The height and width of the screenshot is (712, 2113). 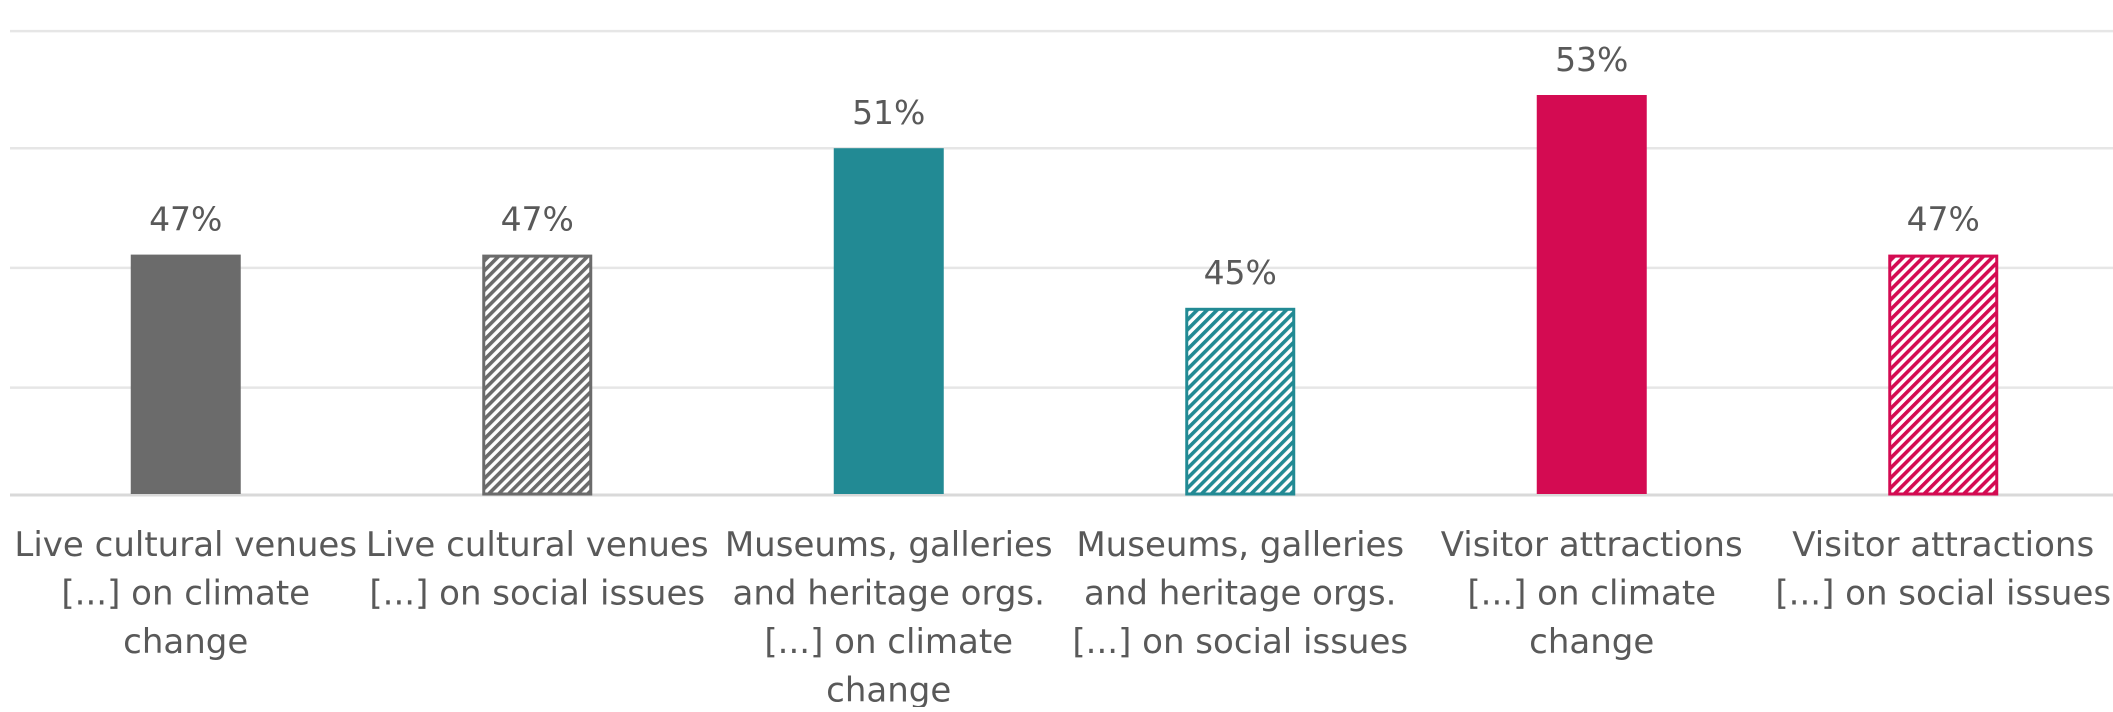 What do you see at coordinates (888, 112) in the screenshot?
I see `data-label: 51%` at bounding box center [888, 112].